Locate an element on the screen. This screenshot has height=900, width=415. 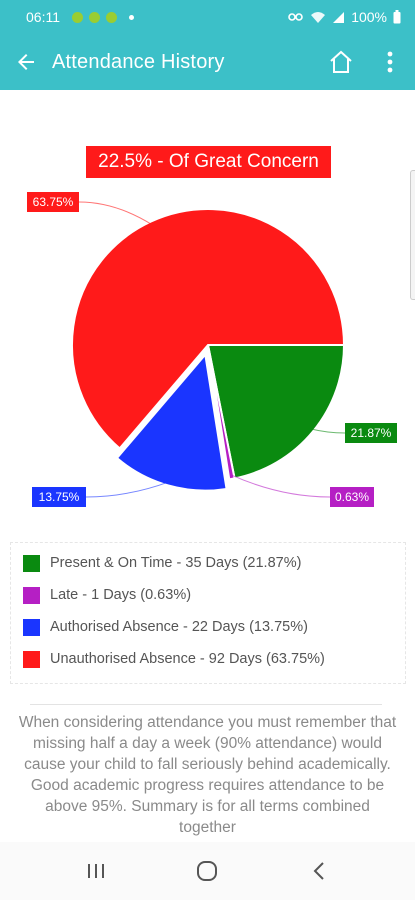
more-vert-icon is located at coordinates (390, 62).